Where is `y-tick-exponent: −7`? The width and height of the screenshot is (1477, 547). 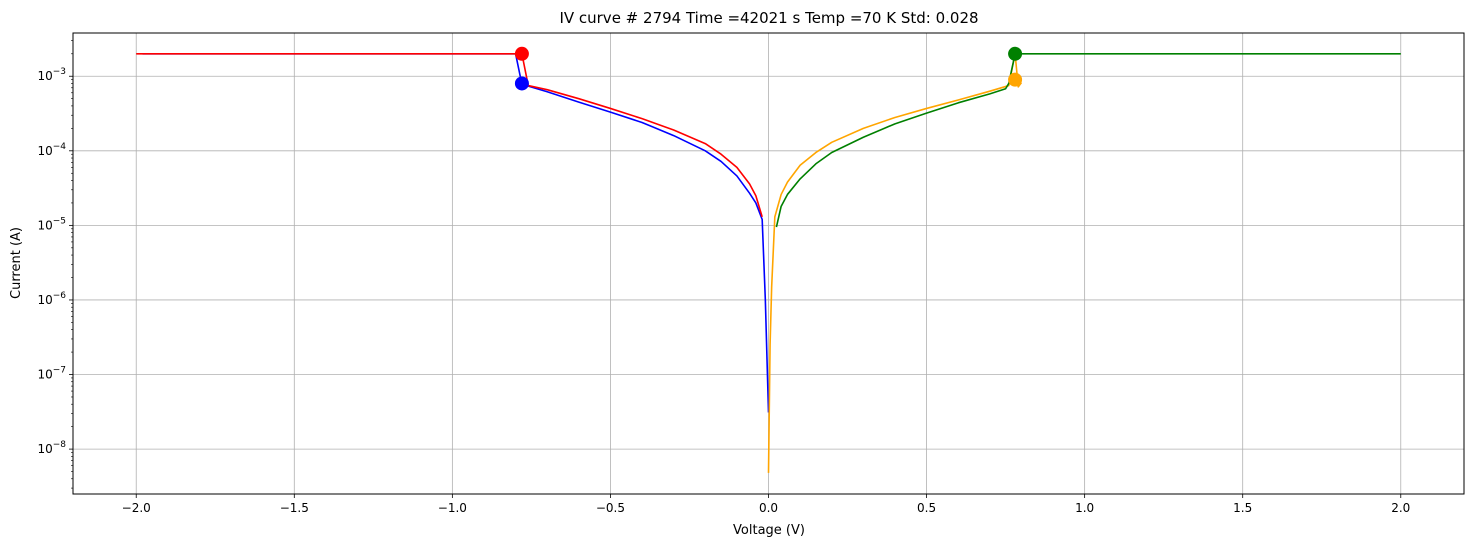
y-tick-exponent: −7 is located at coordinates (59, 371).